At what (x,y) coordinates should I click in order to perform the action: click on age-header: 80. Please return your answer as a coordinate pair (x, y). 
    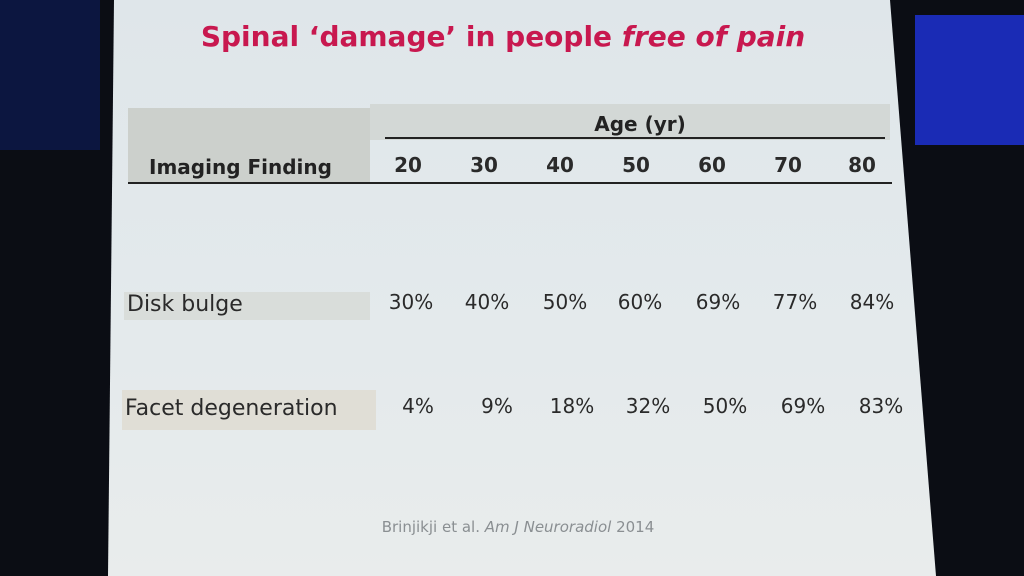
    Looking at the image, I should click on (862, 165).